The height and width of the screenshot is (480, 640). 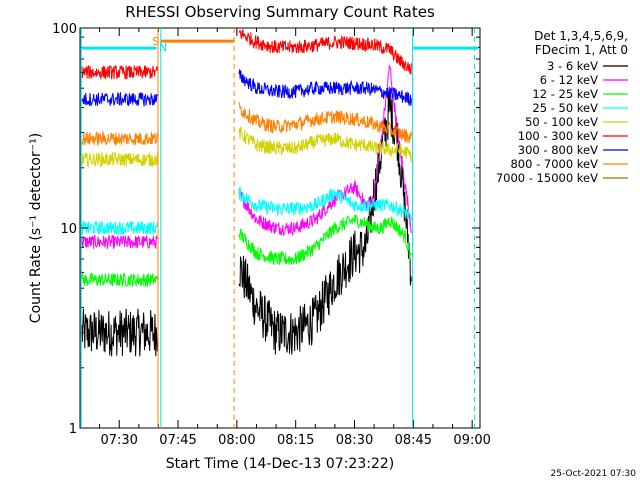 I want to click on legend-entry-label: 300 - 800 keV, so click(x=558, y=150).